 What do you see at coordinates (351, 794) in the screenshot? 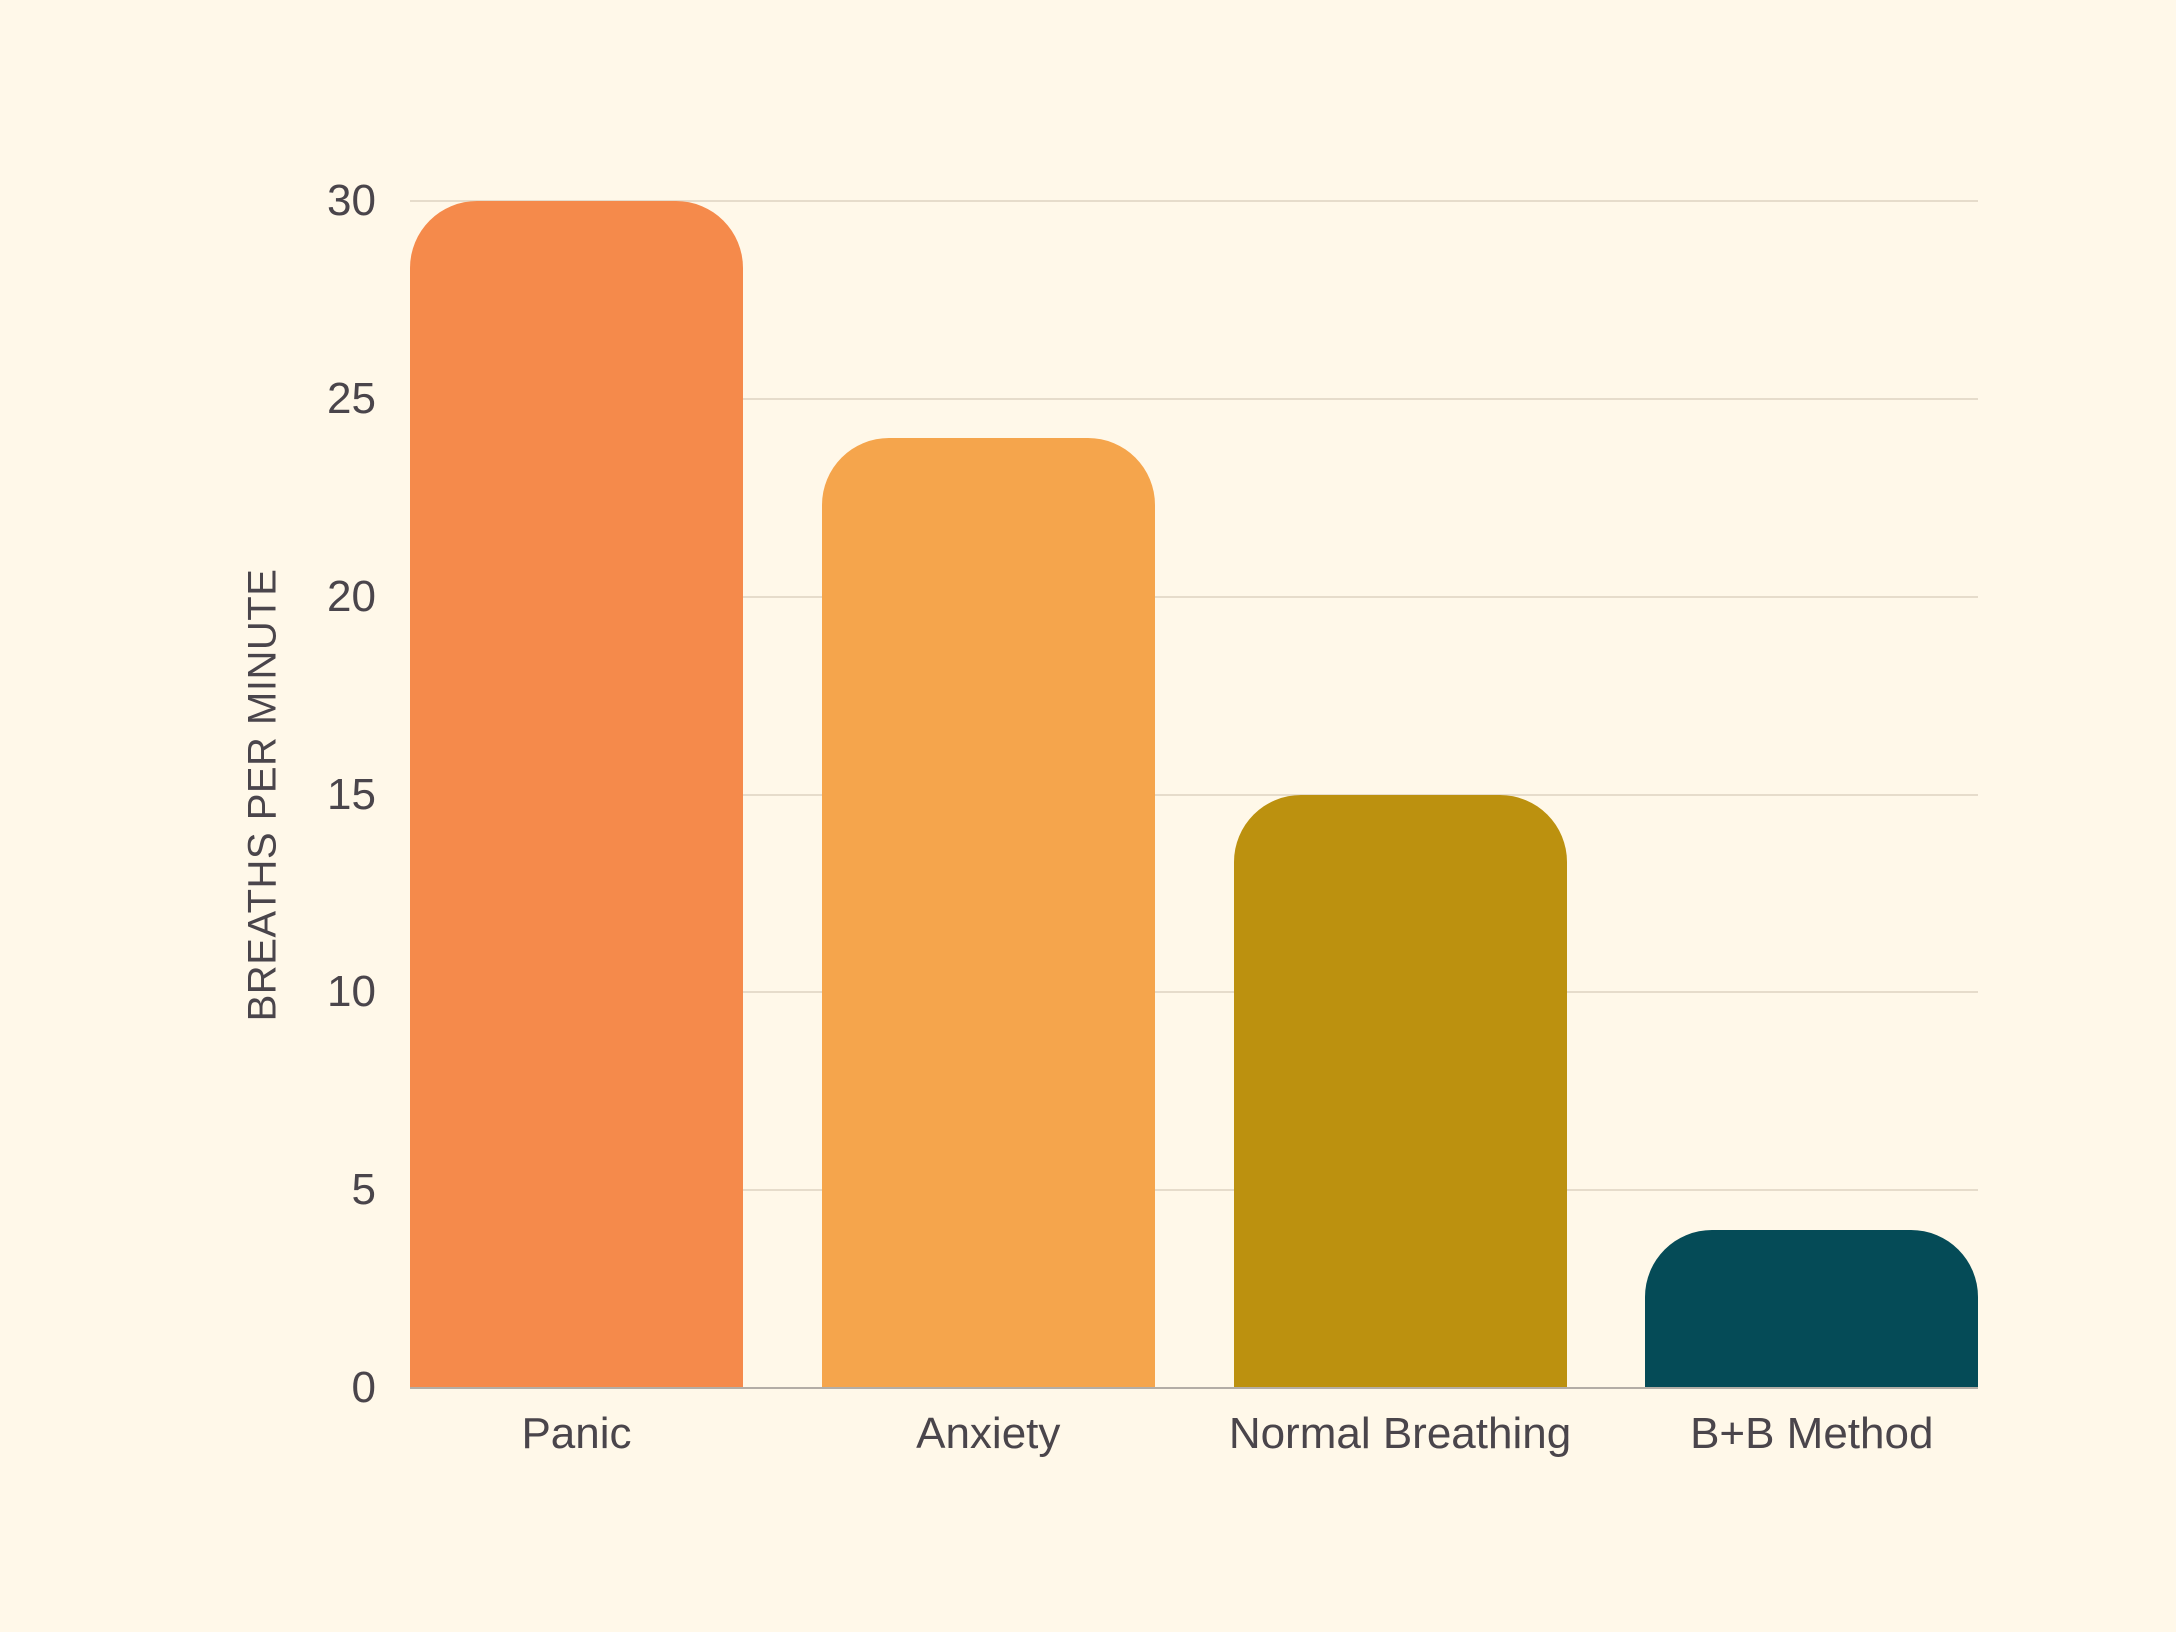
I see `y-tick-label: 15` at bounding box center [351, 794].